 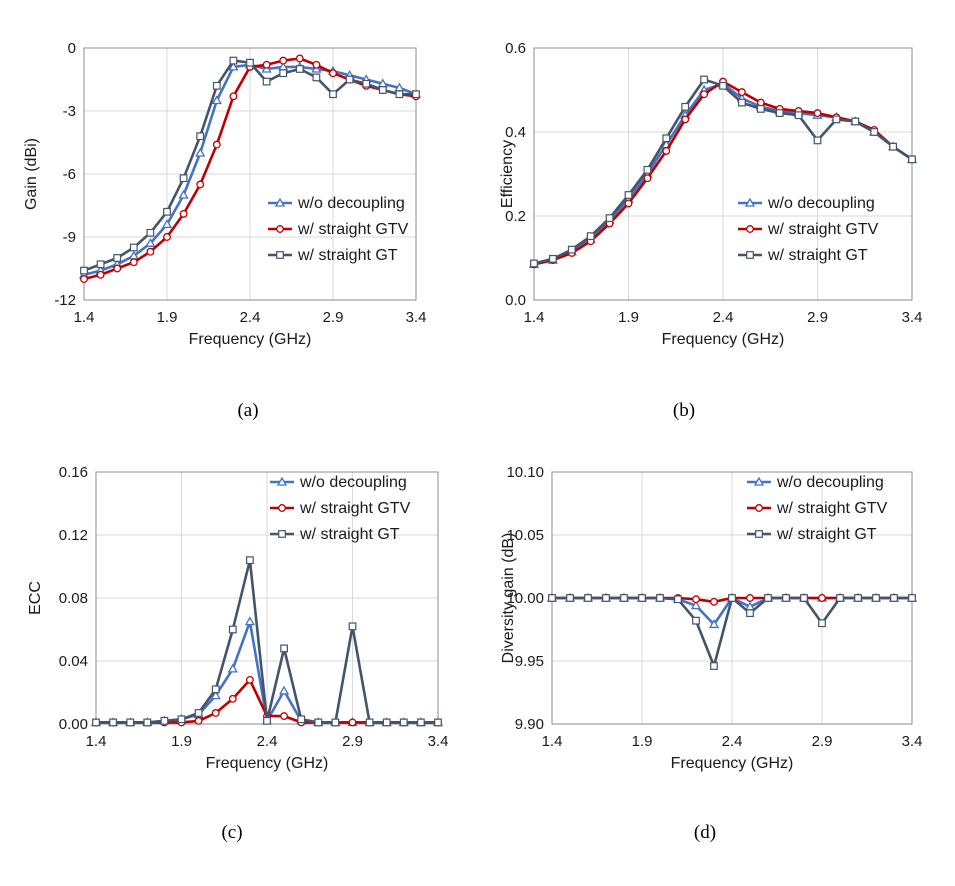 What do you see at coordinates (73, 472) in the screenshot?
I see `y-tick-label: 0.16` at bounding box center [73, 472].